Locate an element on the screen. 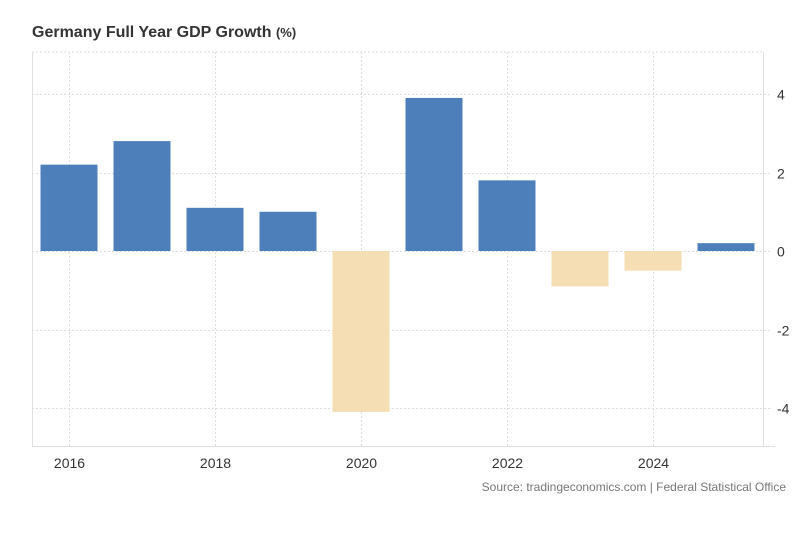  x-tick-label: 2024 is located at coordinates (653, 463).